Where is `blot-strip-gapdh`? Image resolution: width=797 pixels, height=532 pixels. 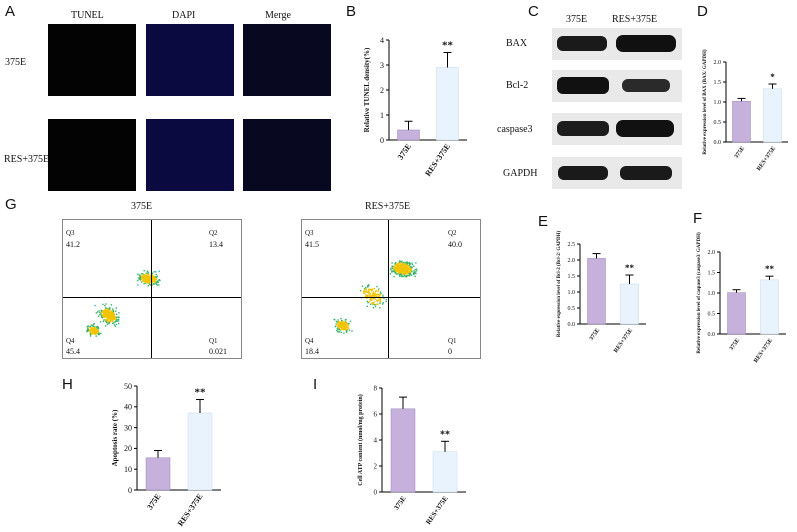
blot-strip-gapdh is located at coordinates (617, 173).